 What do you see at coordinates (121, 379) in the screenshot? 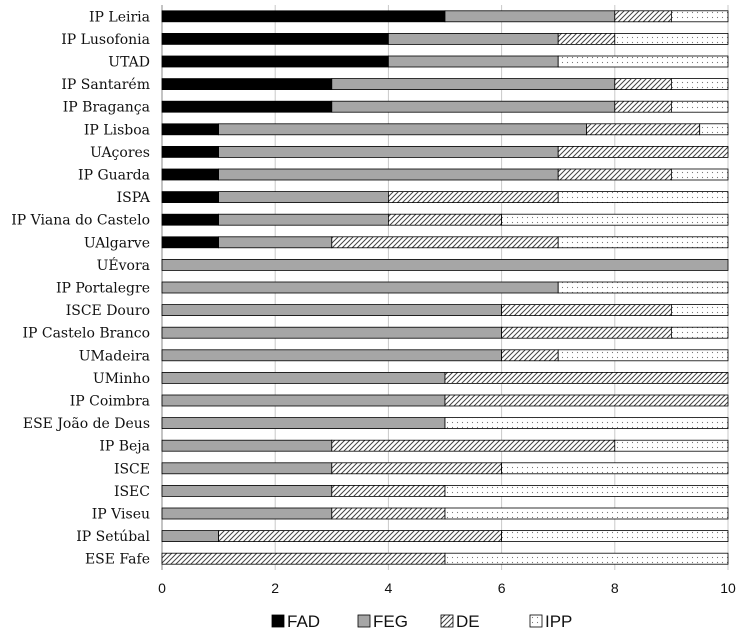
I see `category-label: UMinho` at bounding box center [121, 379].